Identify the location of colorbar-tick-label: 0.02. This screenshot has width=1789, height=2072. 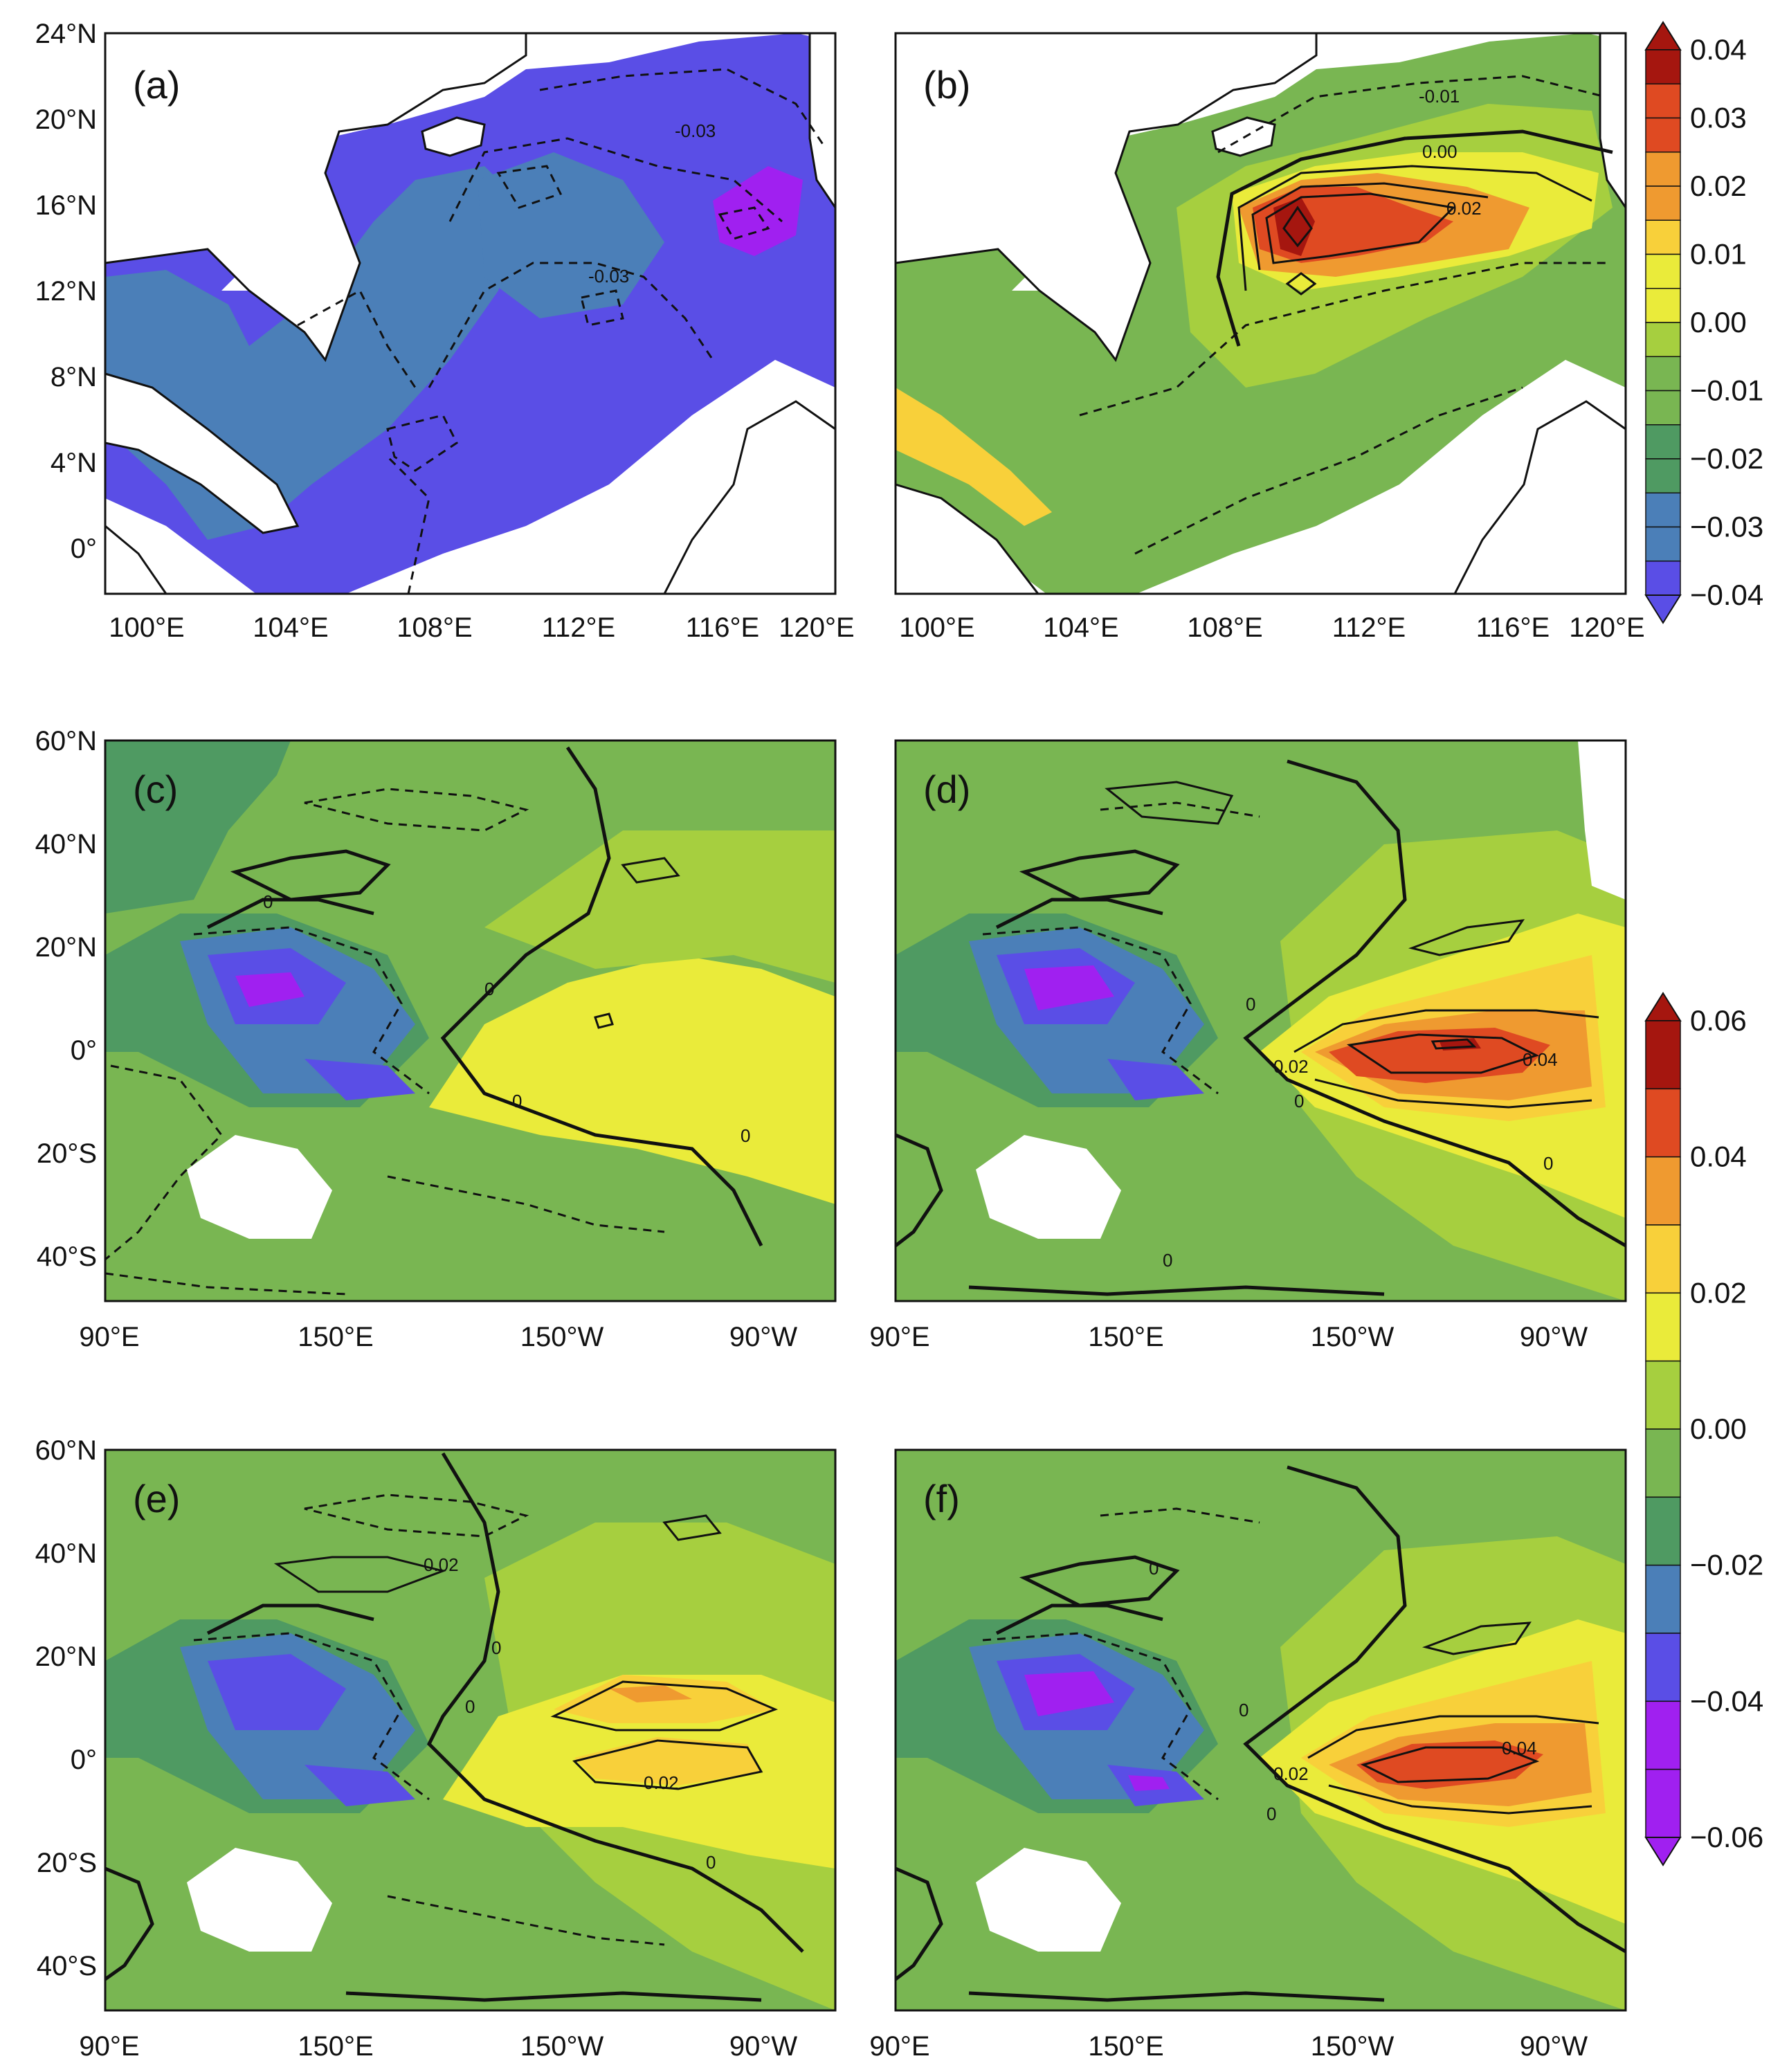
(1718, 1292).